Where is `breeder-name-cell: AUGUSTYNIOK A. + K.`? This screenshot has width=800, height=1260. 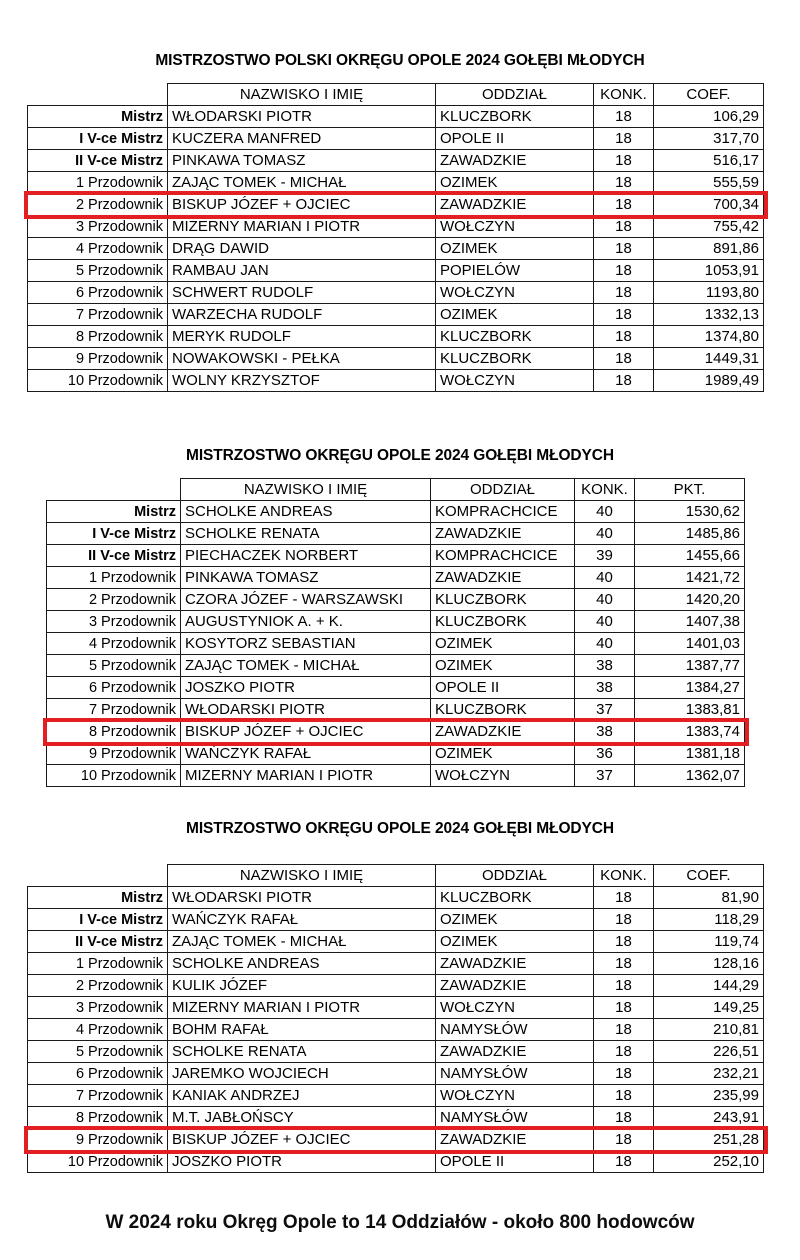
breeder-name-cell: AUGUSTYNIOK A. + K. is located at coordinates (305, 621).